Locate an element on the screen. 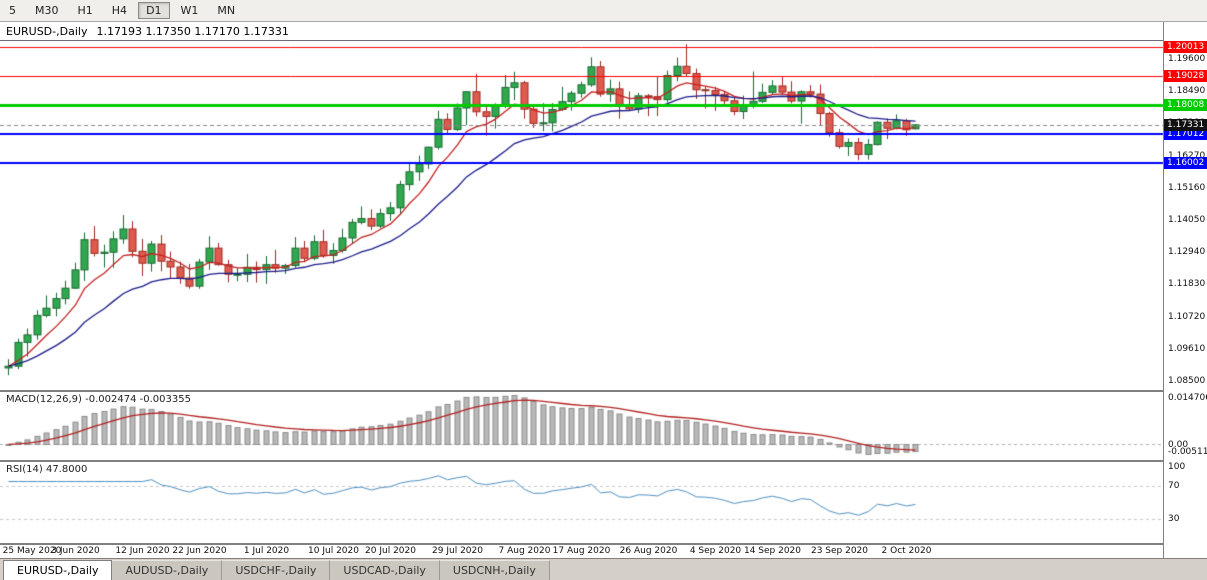 The image size is (1207, 580). date-tick-label: 20 Jul 2020 is located at coordinates (390, 551).